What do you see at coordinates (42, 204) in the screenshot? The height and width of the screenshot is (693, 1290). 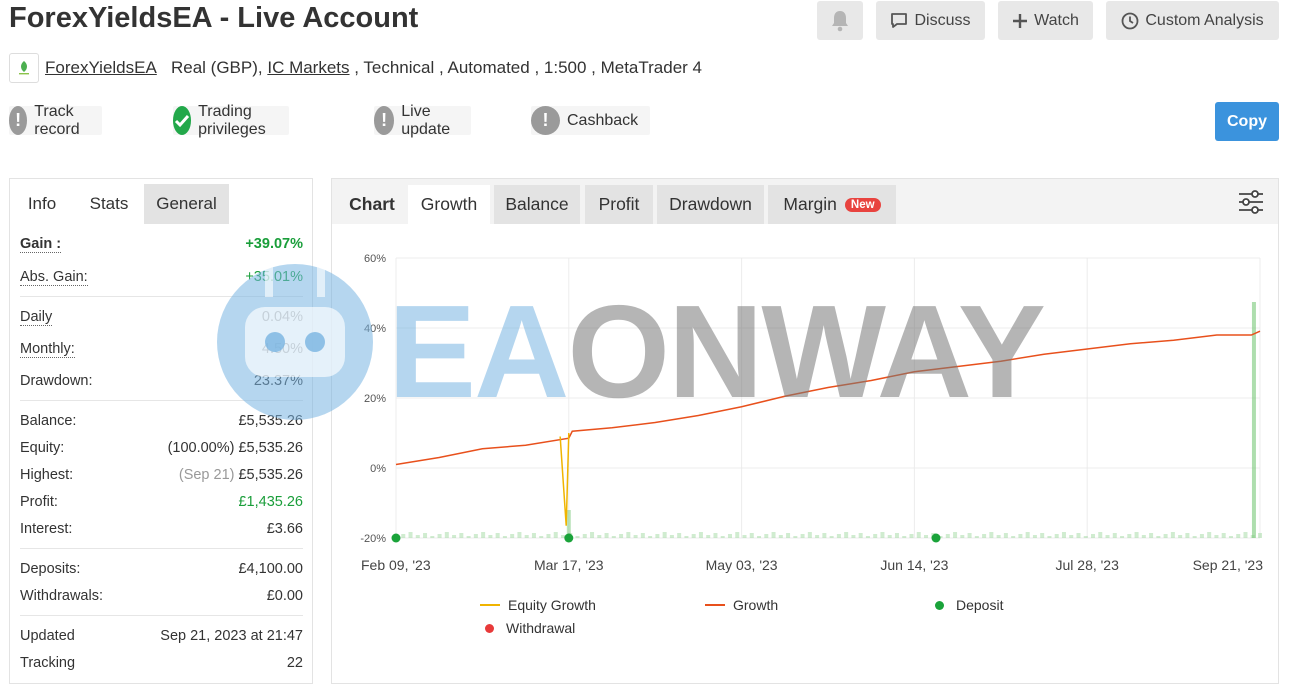 I see `tab-info: Info` at bounding box center [42, 204].